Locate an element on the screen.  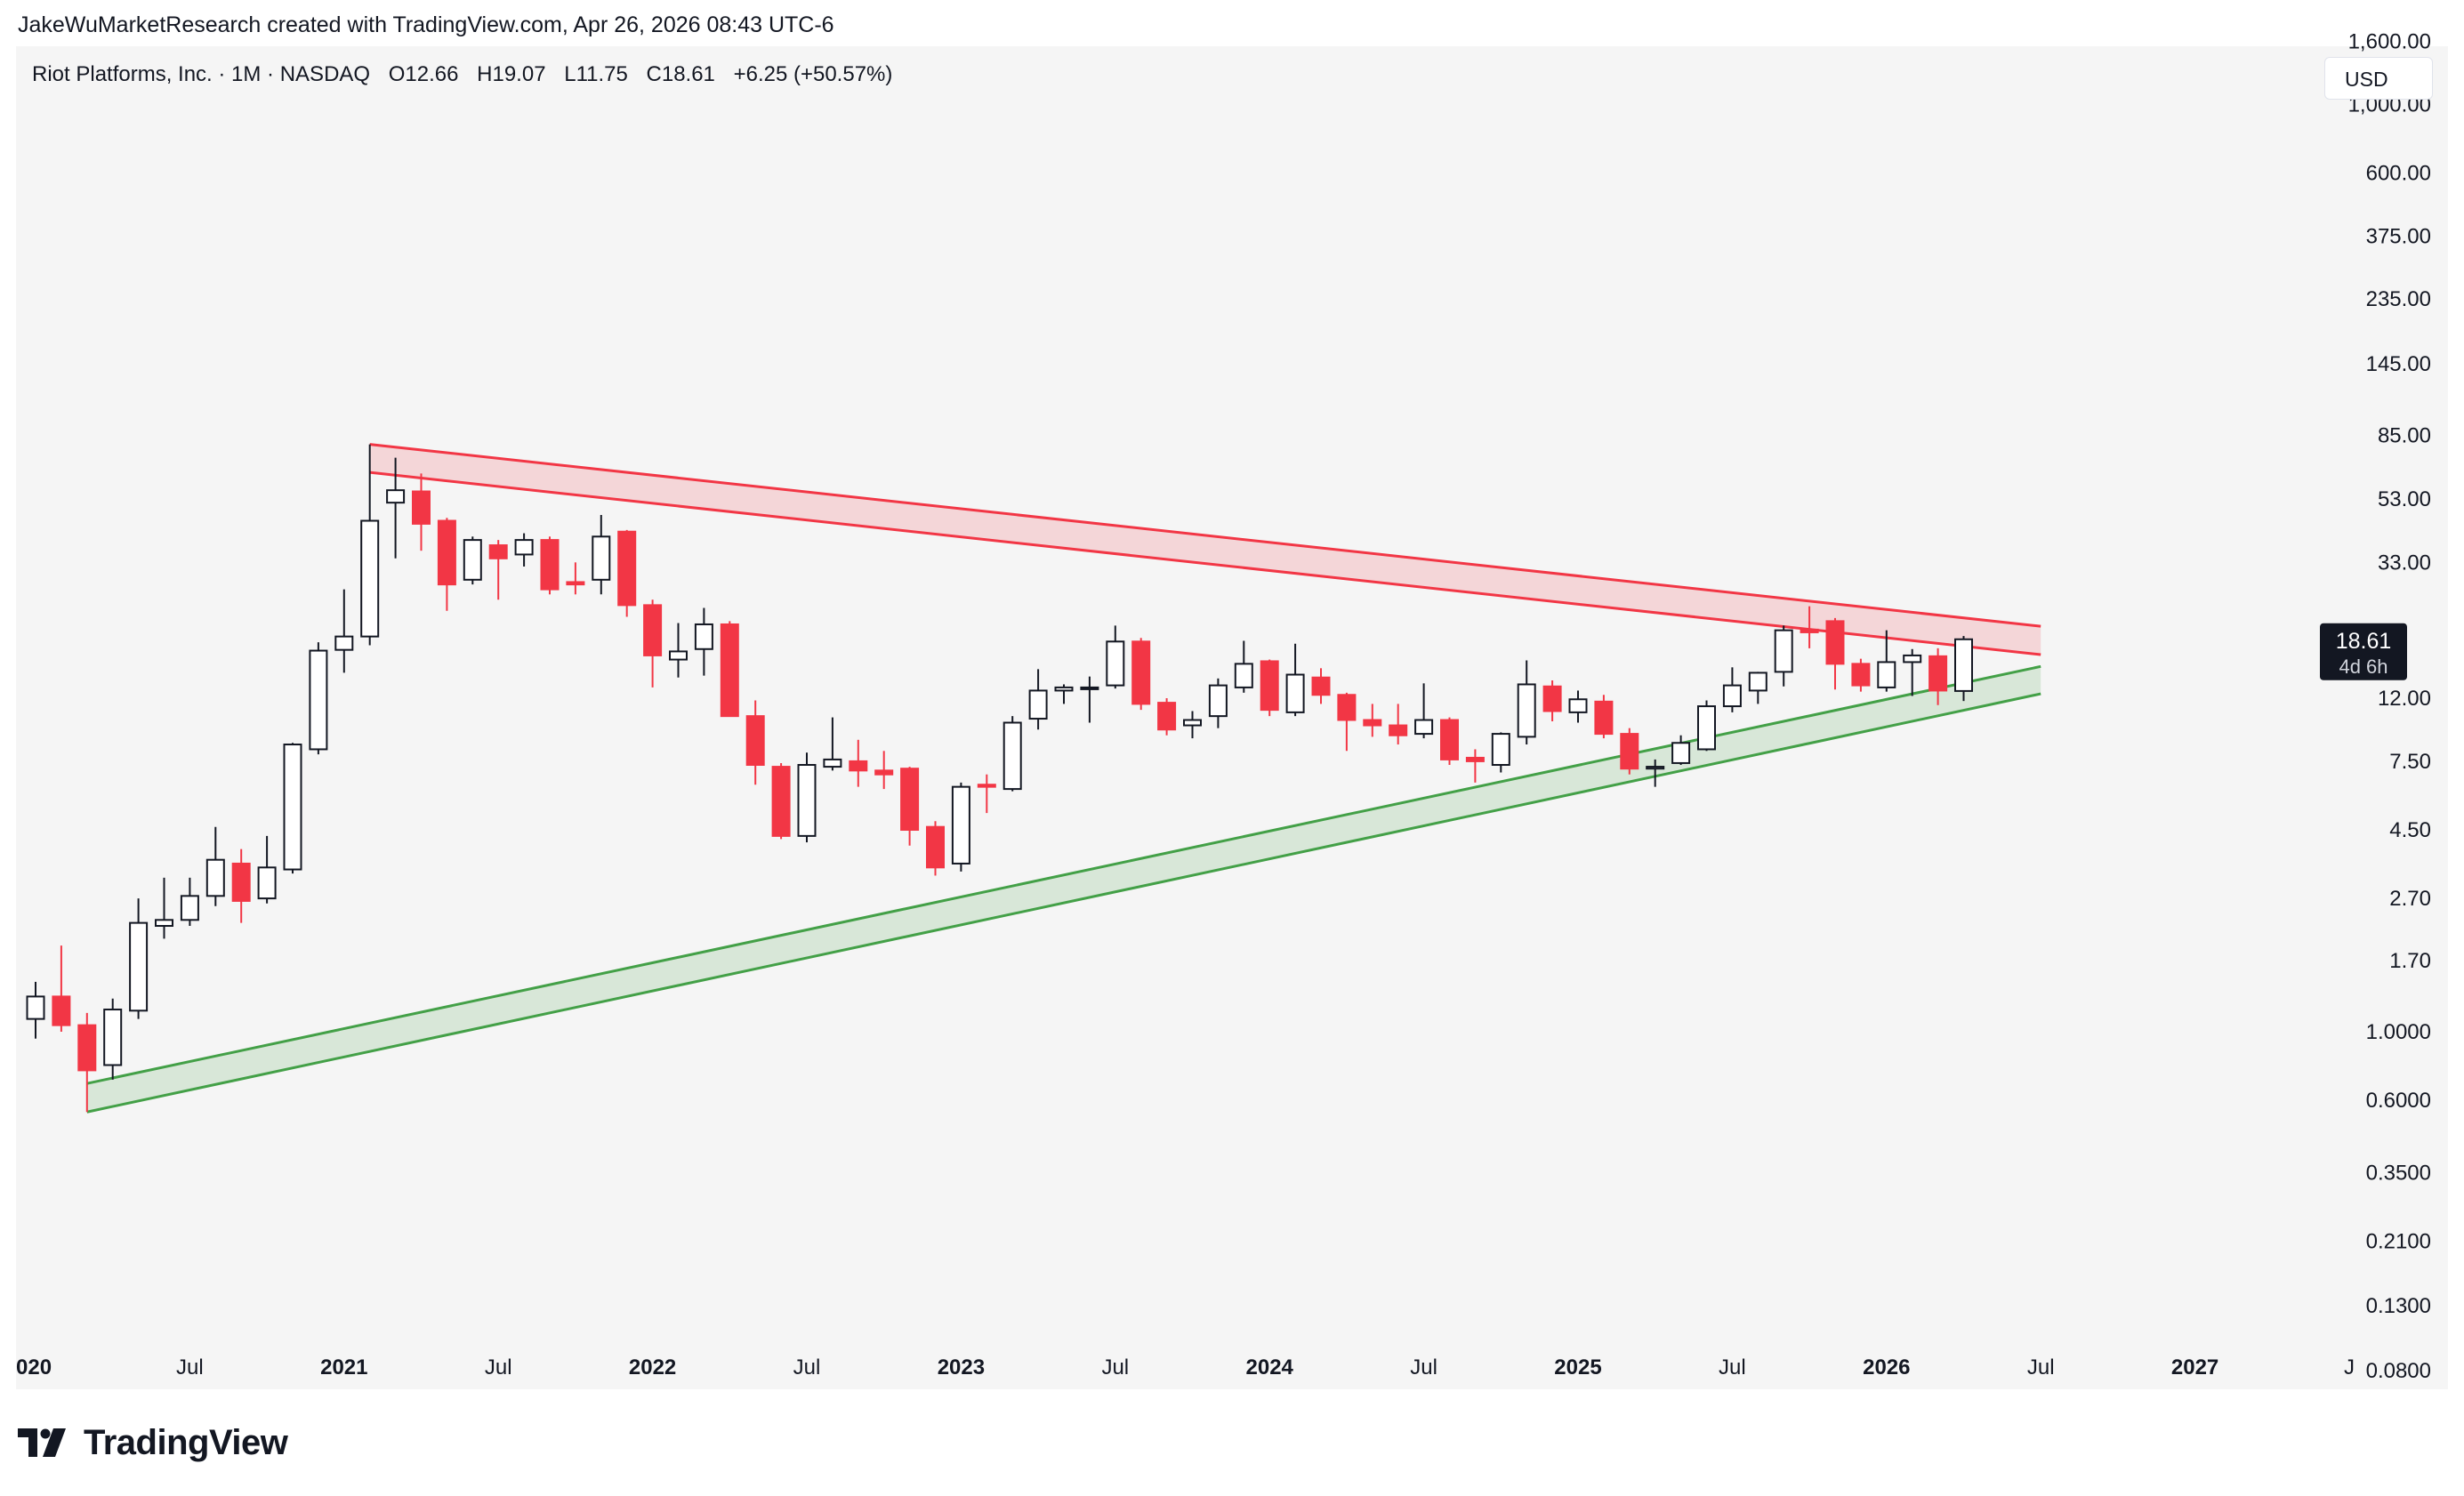
currency-selector: USD is located at coordinates (2379, 78).